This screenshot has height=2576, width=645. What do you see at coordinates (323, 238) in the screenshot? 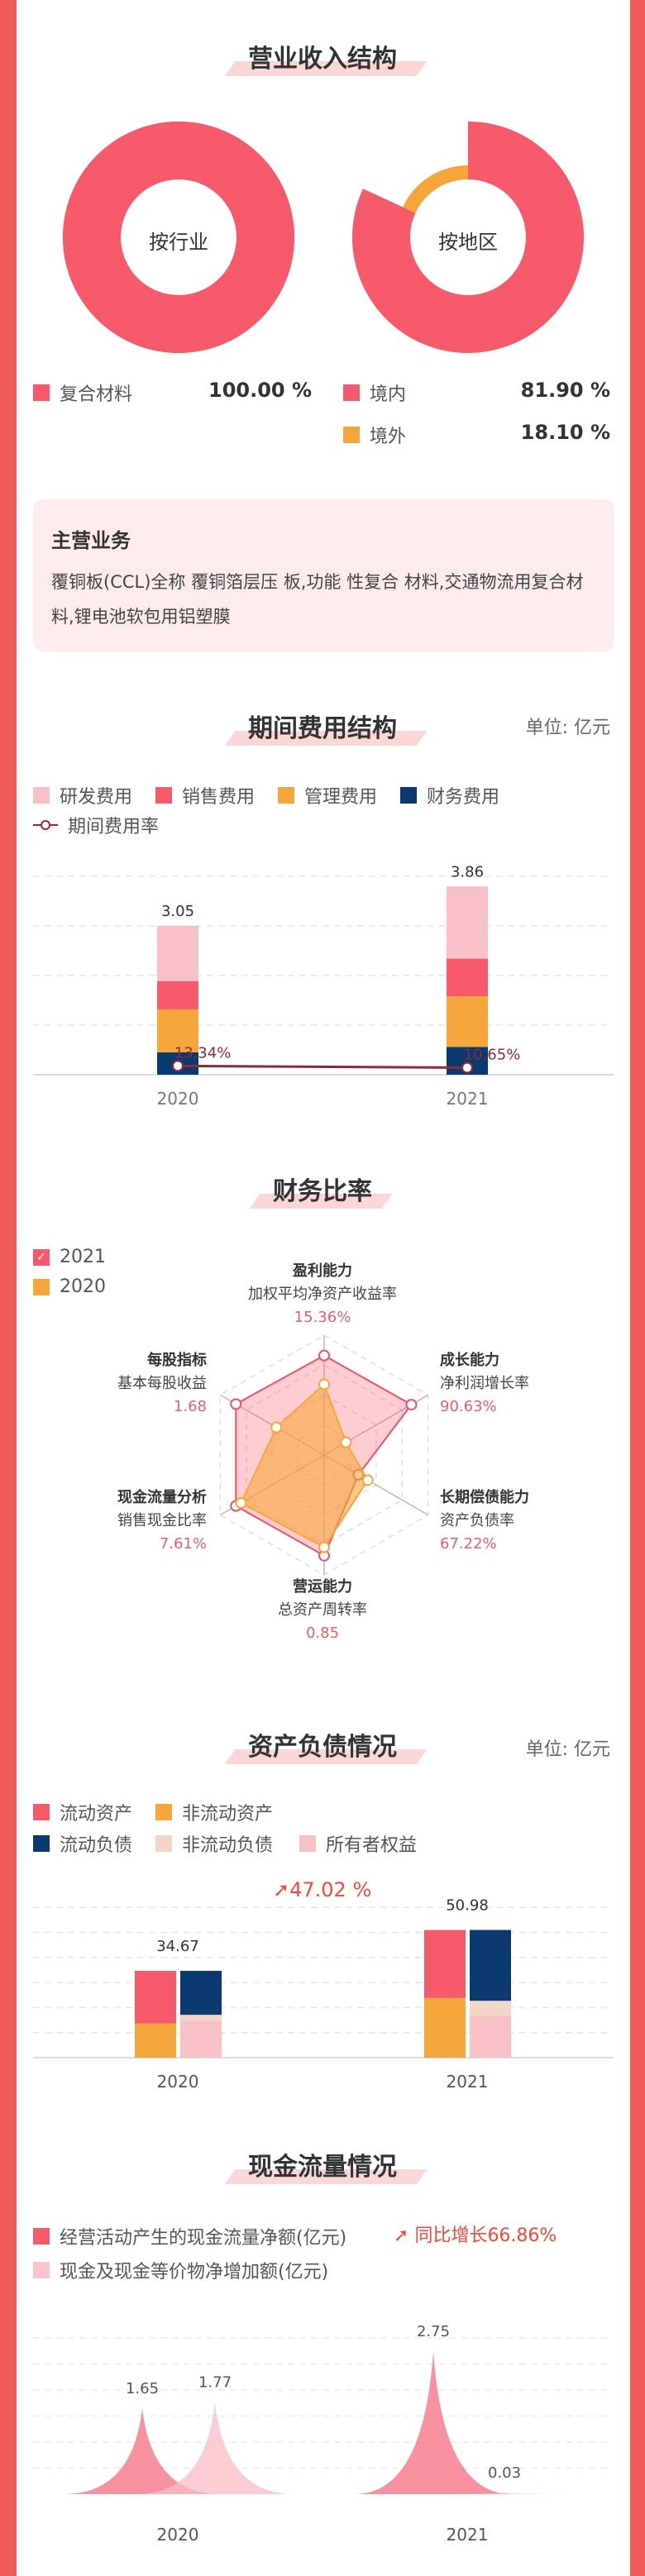
I see `revenue-donut-charts` at bounding box center [323, 238].